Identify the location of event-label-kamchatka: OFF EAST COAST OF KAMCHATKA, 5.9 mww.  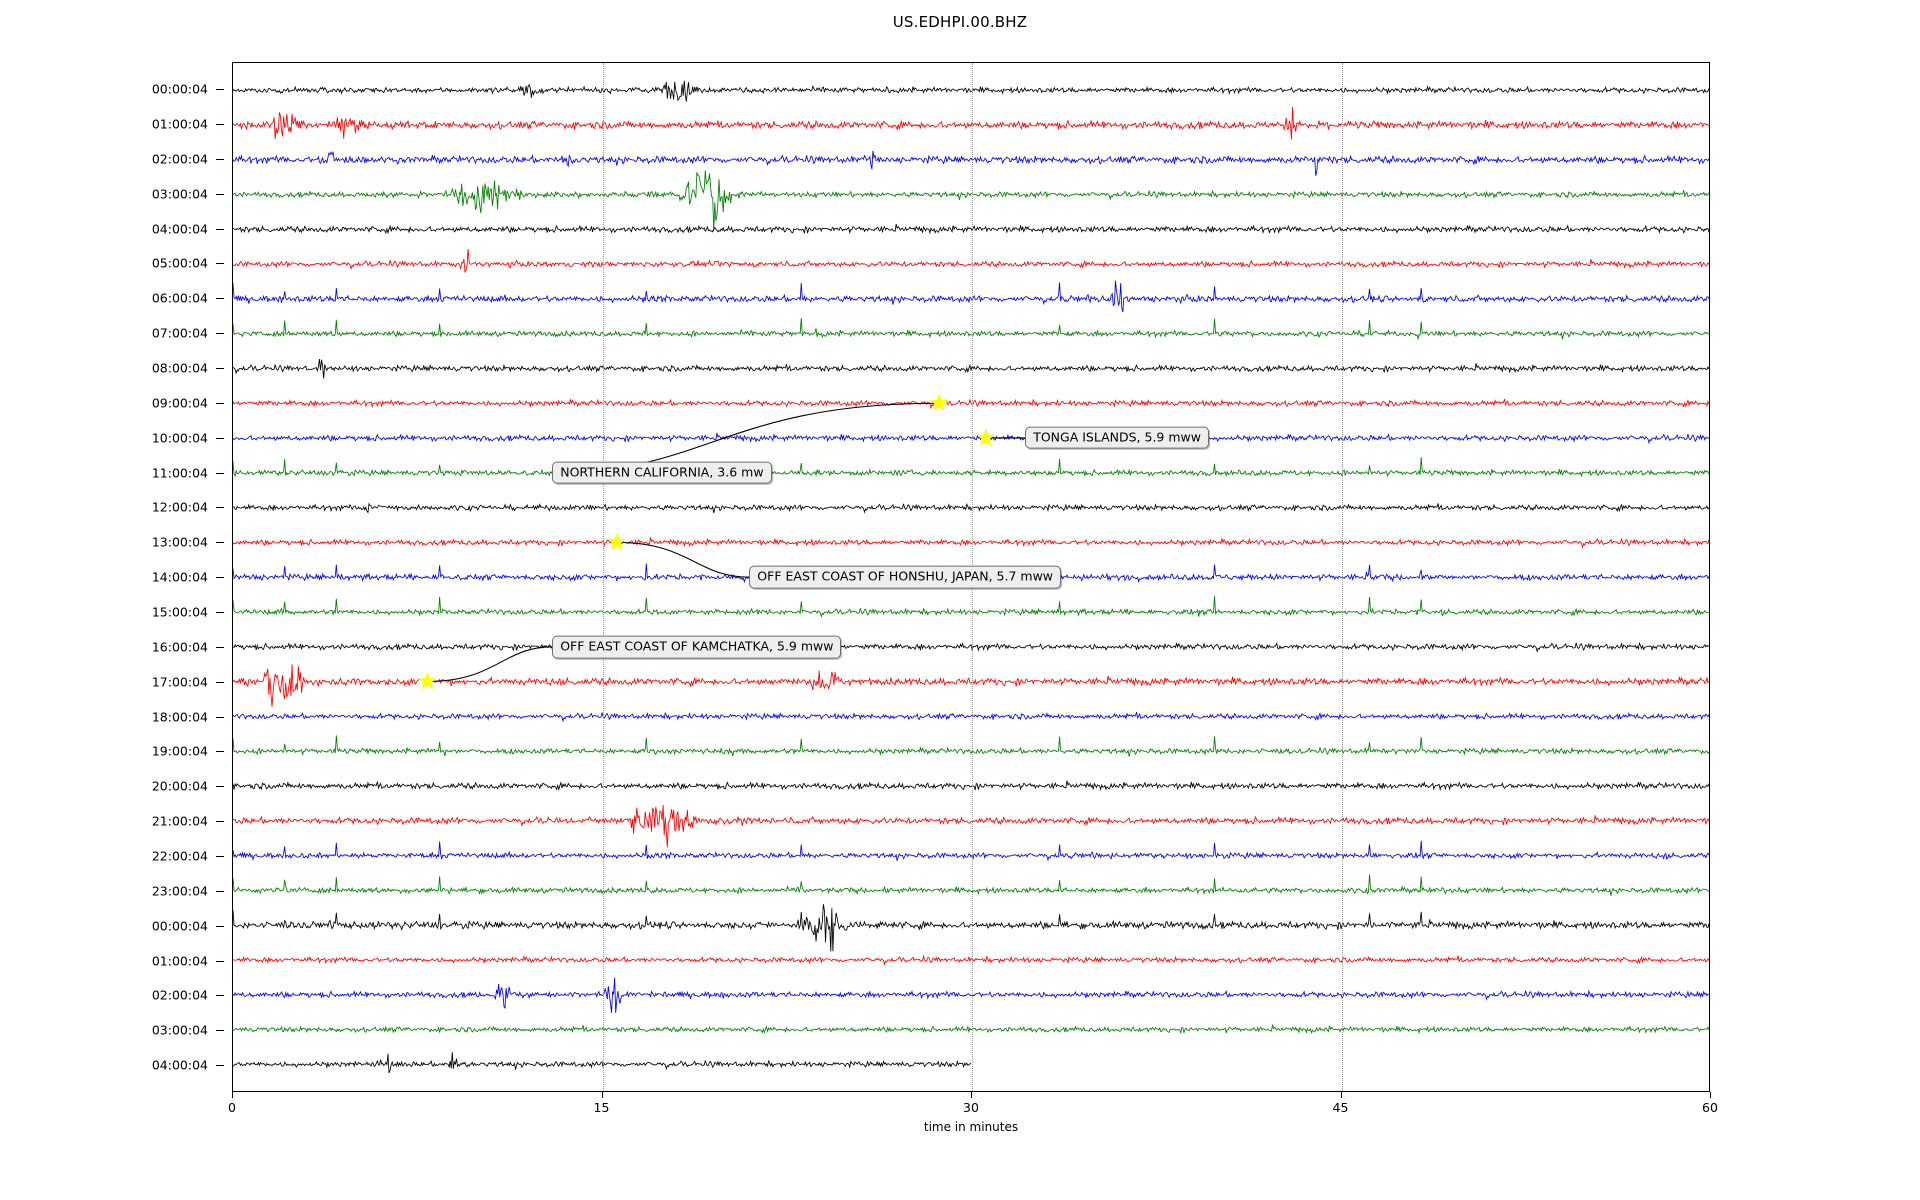
(697, 647).